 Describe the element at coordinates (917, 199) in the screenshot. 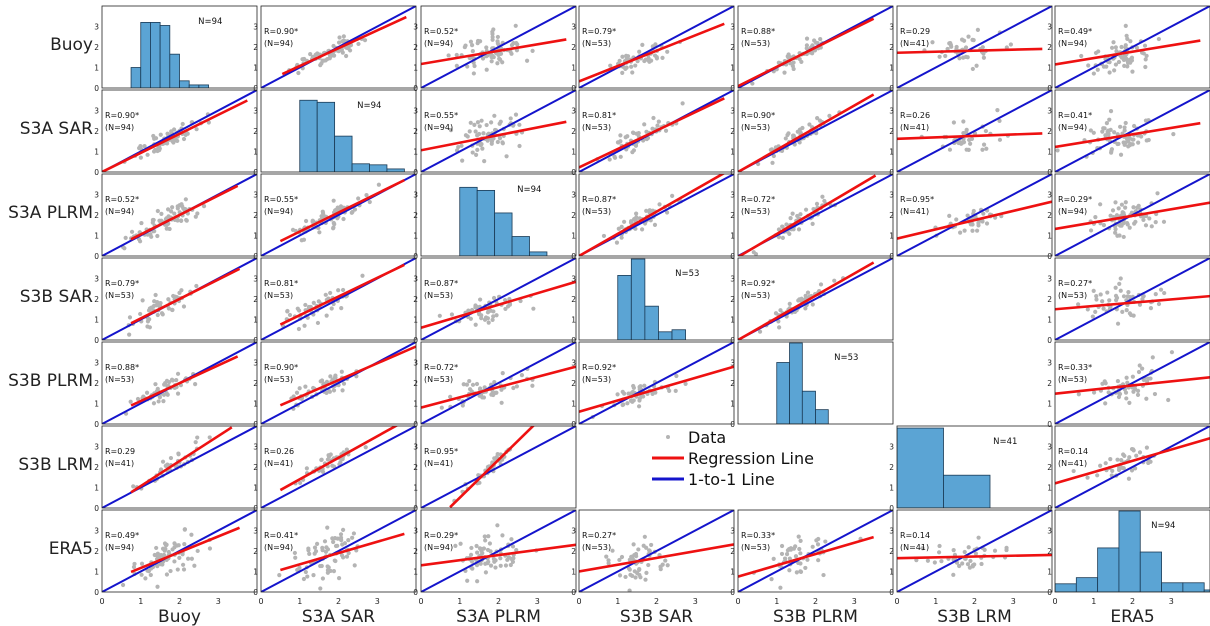

I see `correlation-label: R=0.95*` at that location.